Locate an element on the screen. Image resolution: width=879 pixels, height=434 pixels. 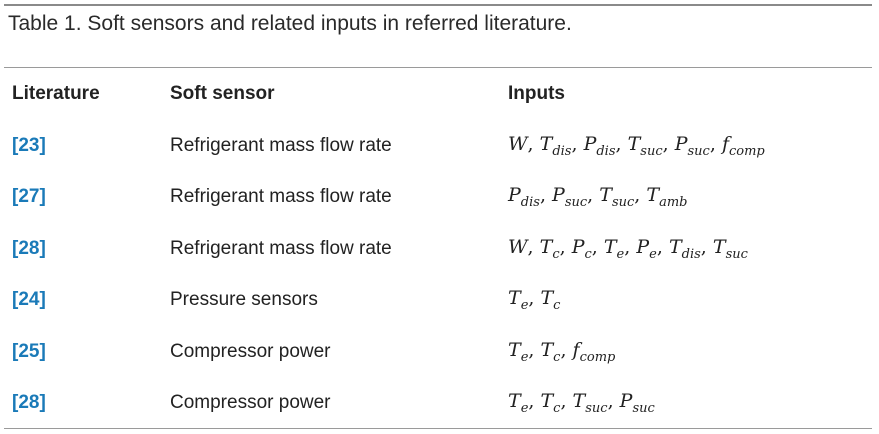
reference-link: [24] is located at coordinates (29, 300).